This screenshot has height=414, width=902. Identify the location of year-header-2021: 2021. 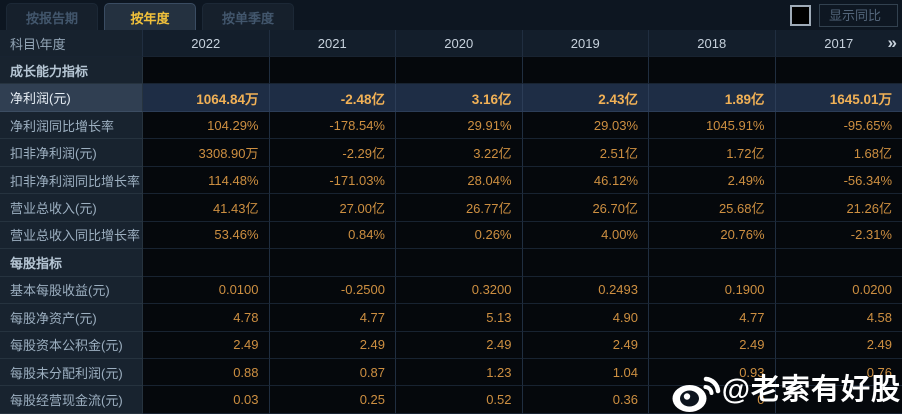
(332, 43).